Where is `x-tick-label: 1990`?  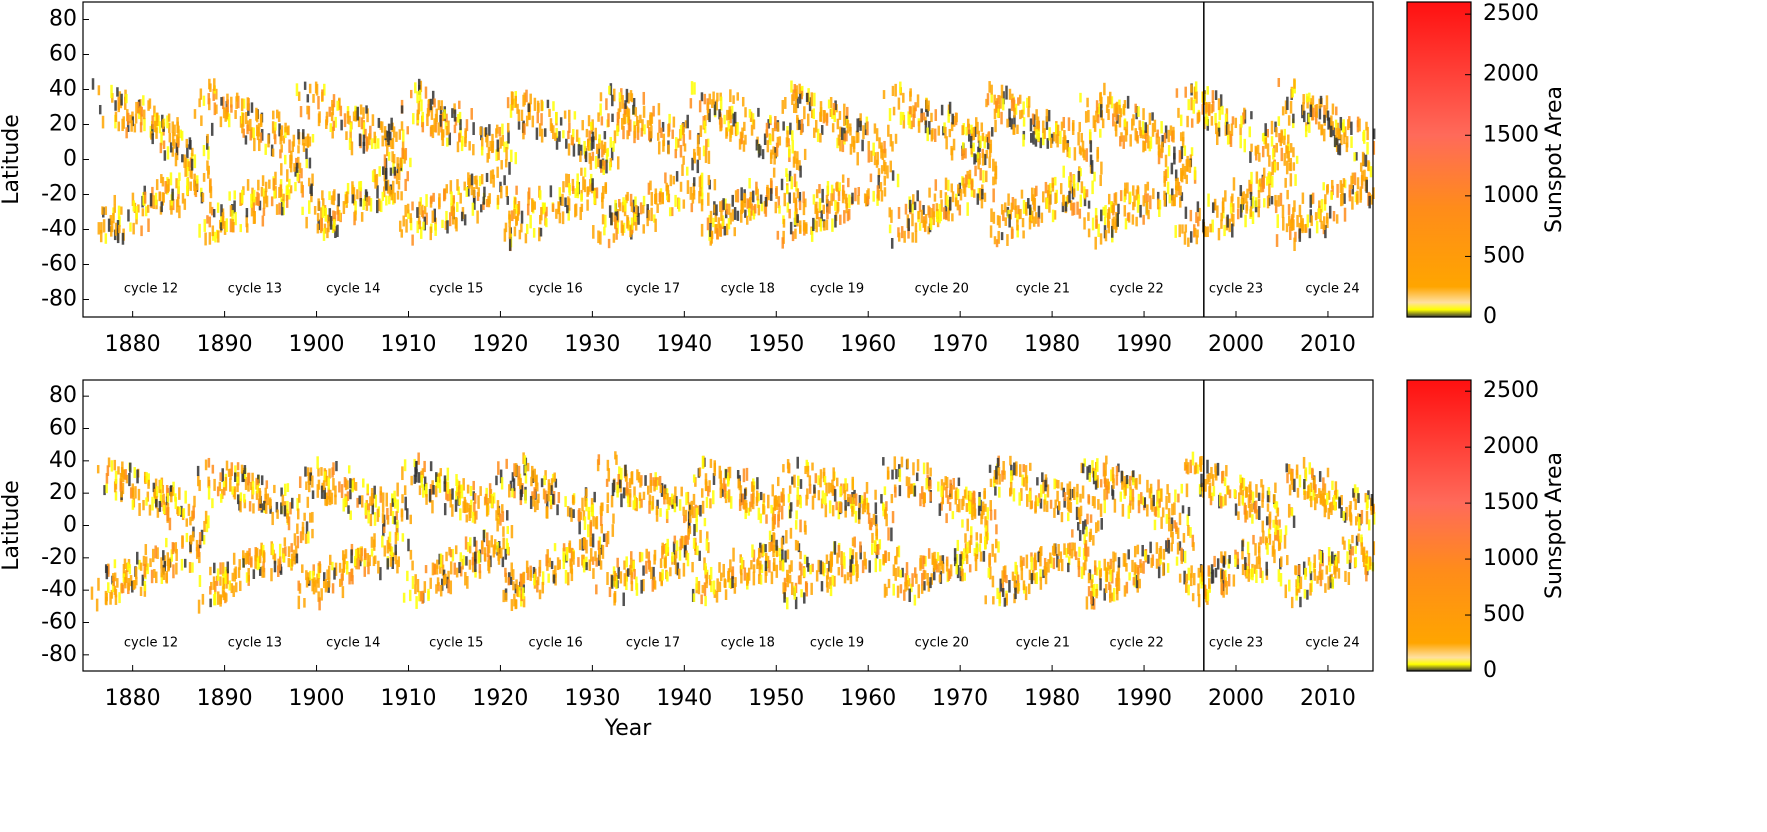 x-tick-label: 1990 is located at coordinates (1144, 344).